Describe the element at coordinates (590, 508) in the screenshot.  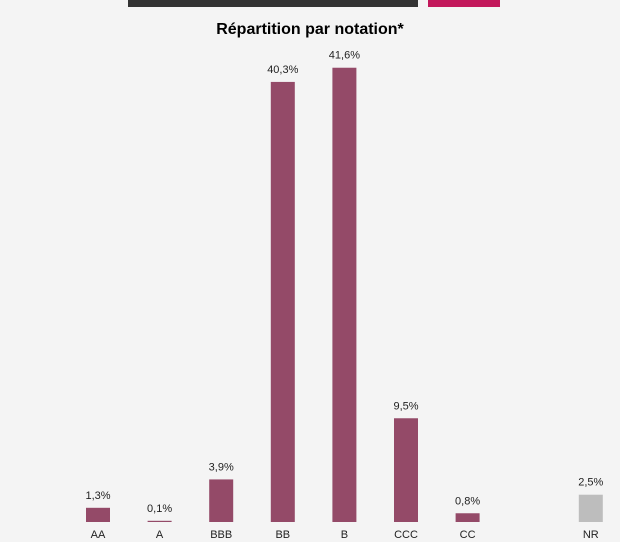
I see `bar-nr` at that location.